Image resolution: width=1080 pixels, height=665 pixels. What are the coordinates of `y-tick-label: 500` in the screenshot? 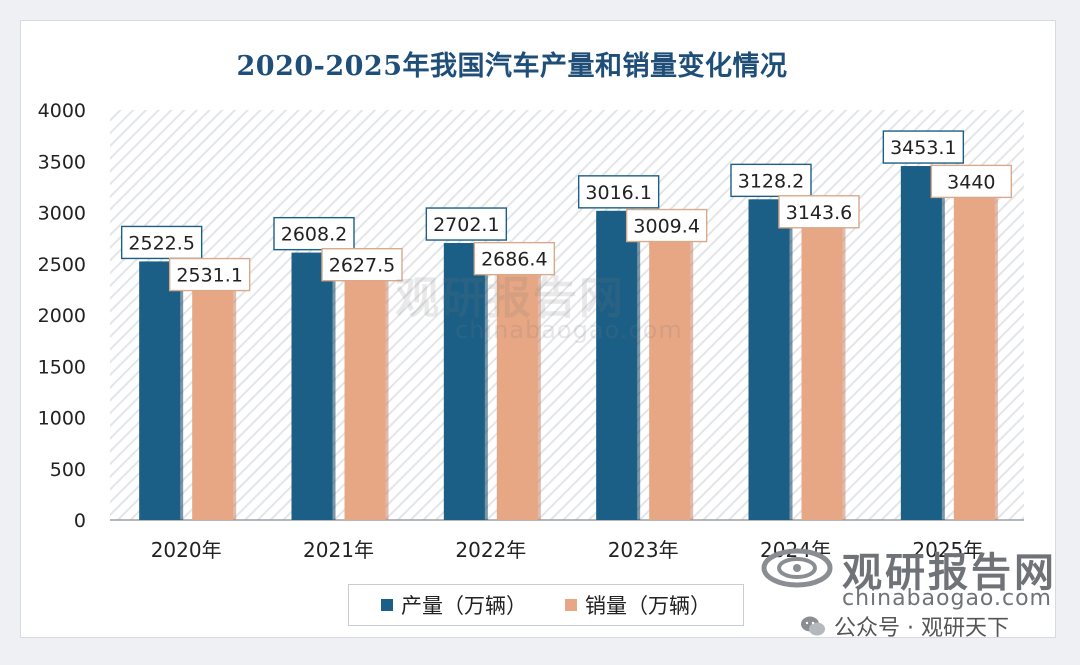 It's located at (68, 470).